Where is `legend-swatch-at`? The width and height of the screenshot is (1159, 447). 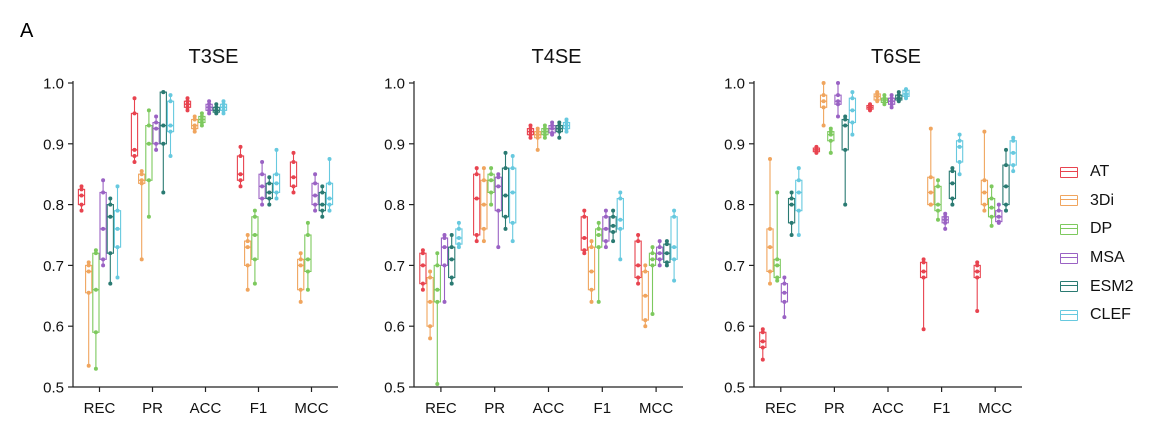 legend-swatch-at is located at coordinates (1069, 172).